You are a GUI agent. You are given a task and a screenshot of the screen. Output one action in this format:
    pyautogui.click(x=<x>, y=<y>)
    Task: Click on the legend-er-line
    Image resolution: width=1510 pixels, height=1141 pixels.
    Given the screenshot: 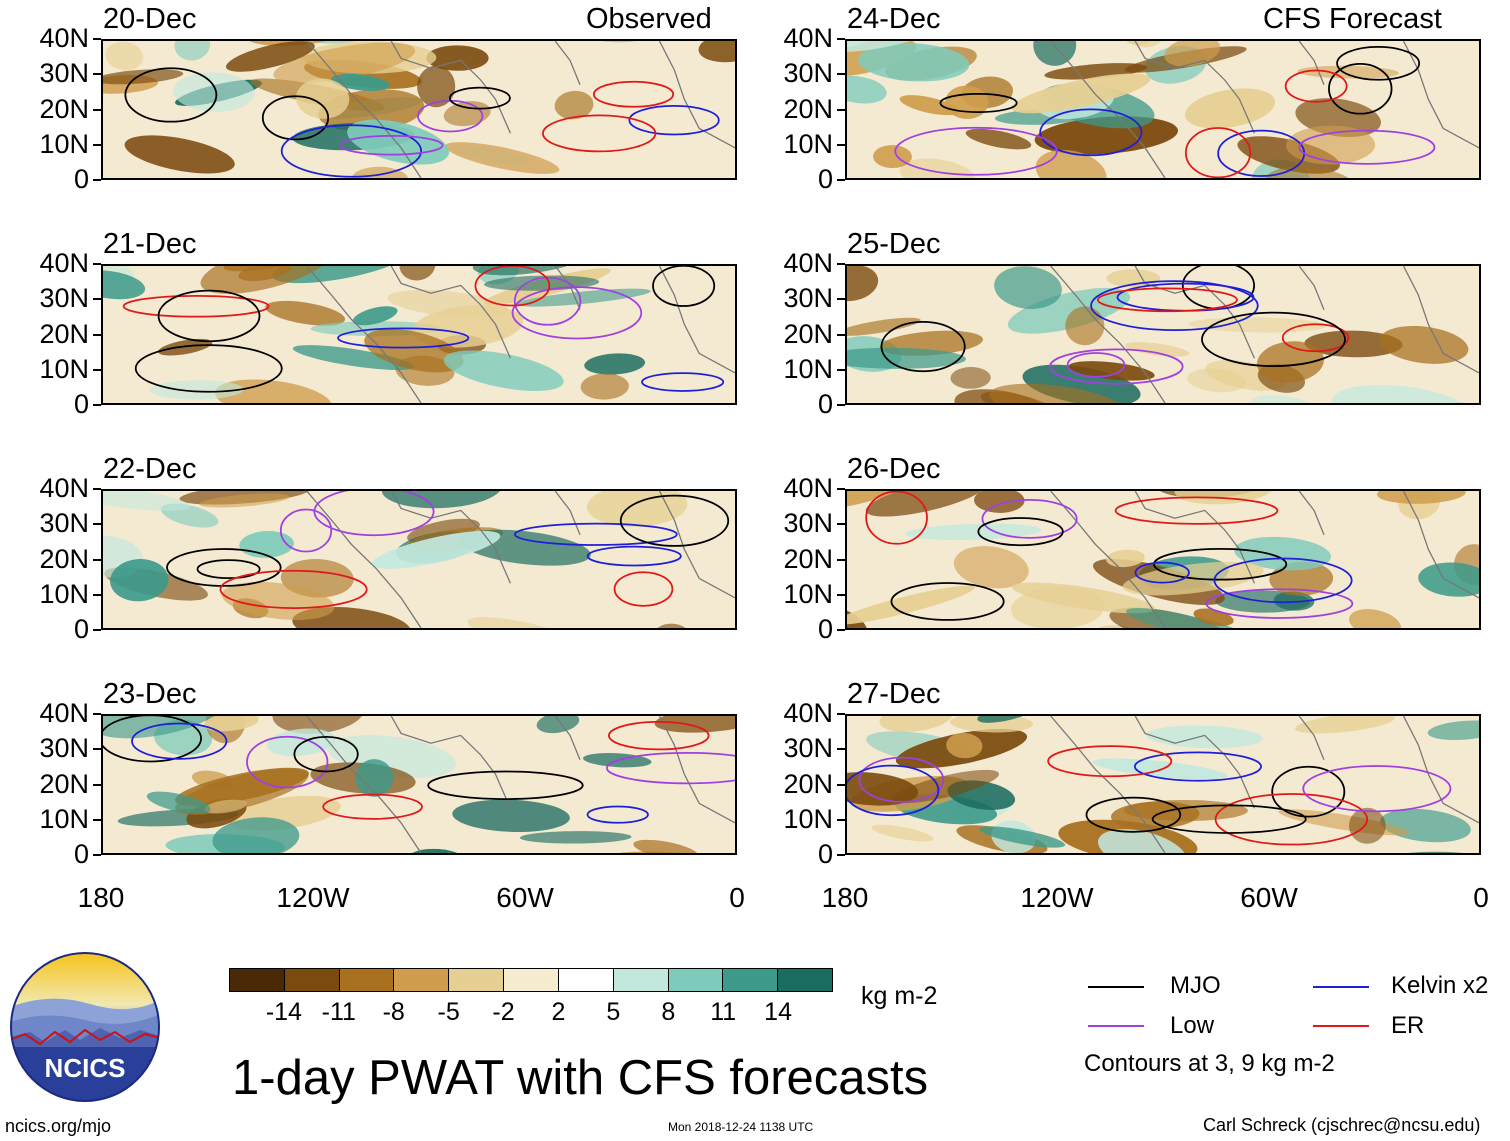 What is the action you would take?
    pyautogui.click(x=1341, y=1026)
    